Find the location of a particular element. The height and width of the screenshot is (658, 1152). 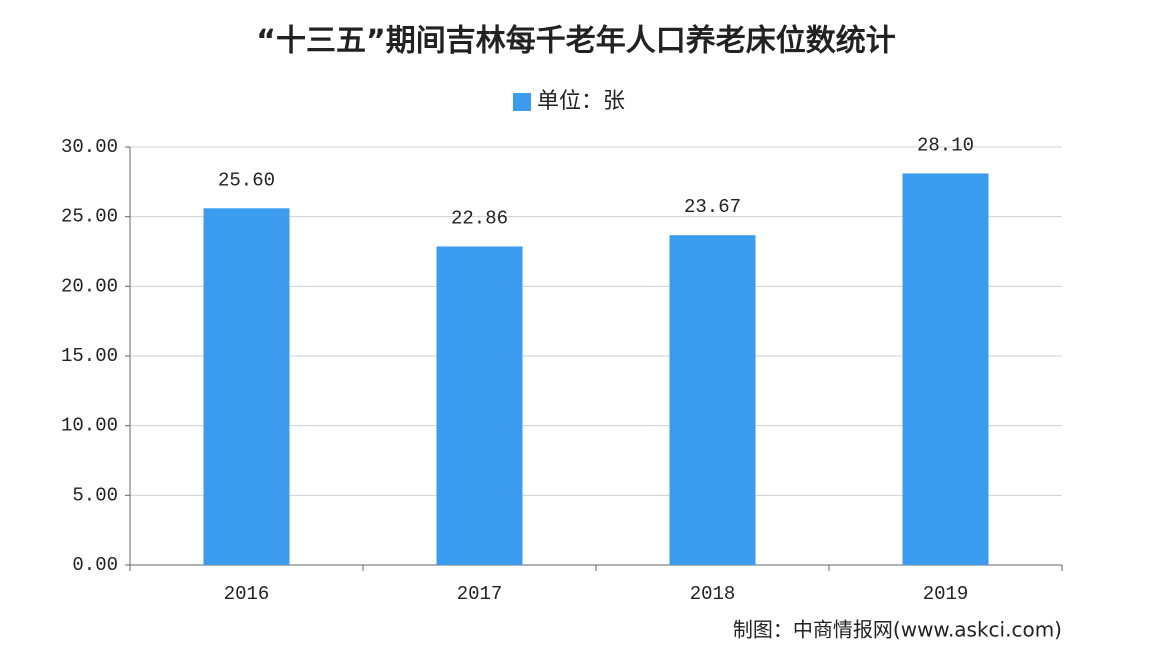

y-tick-label: 20.00 is located at coordinates (89, 286).